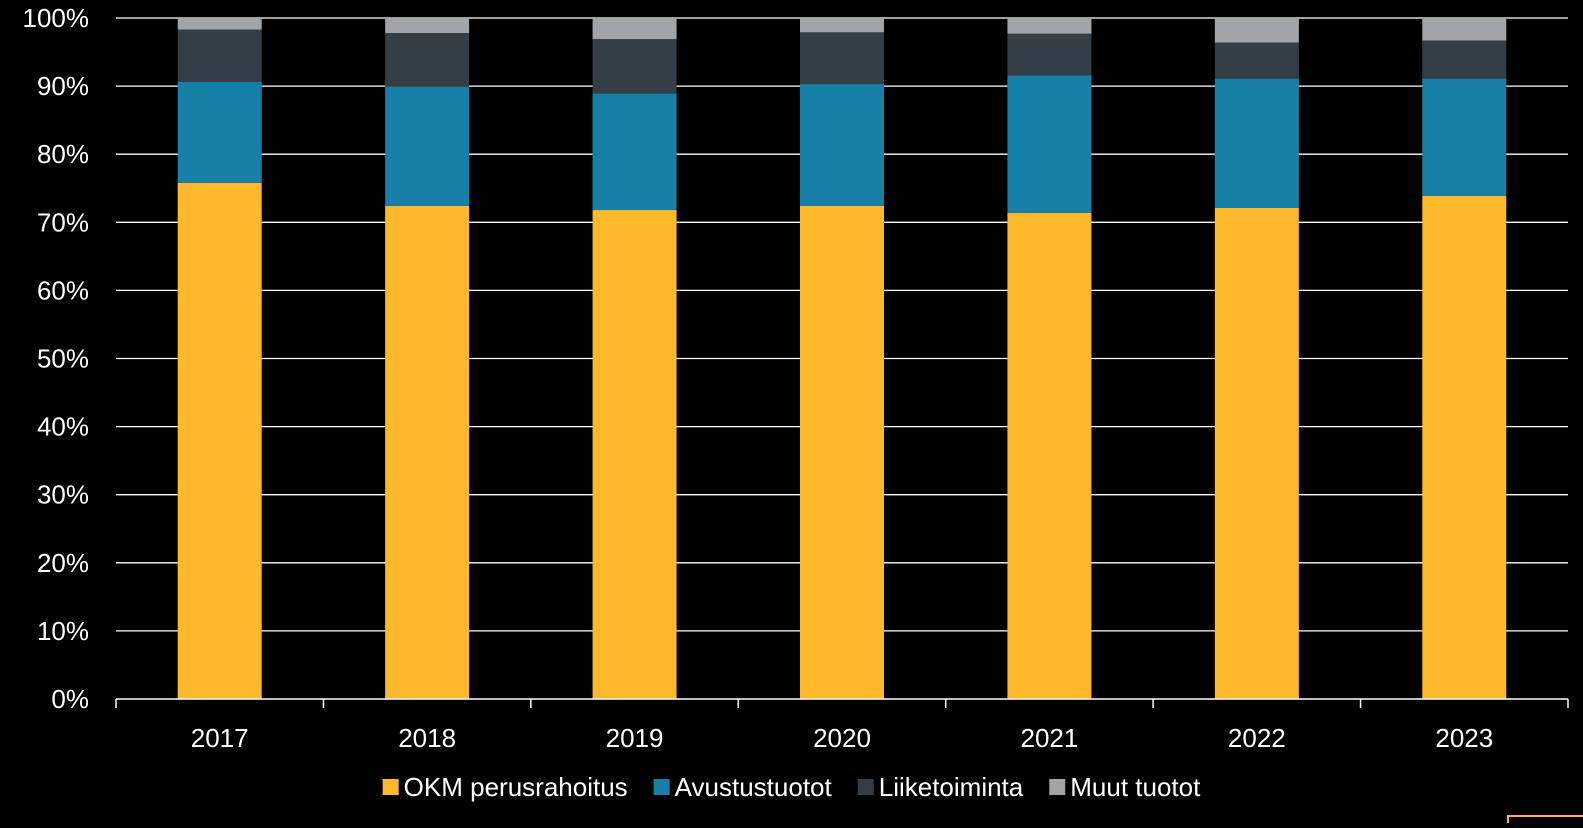  I want to click on y-tick-label: 90%, so click(63, 86).